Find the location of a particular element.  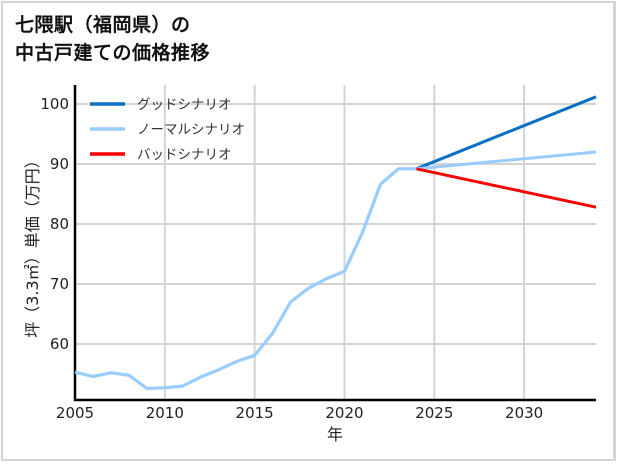

legend-label-2: バッドシナリオ is located at coordinates (184, 155).